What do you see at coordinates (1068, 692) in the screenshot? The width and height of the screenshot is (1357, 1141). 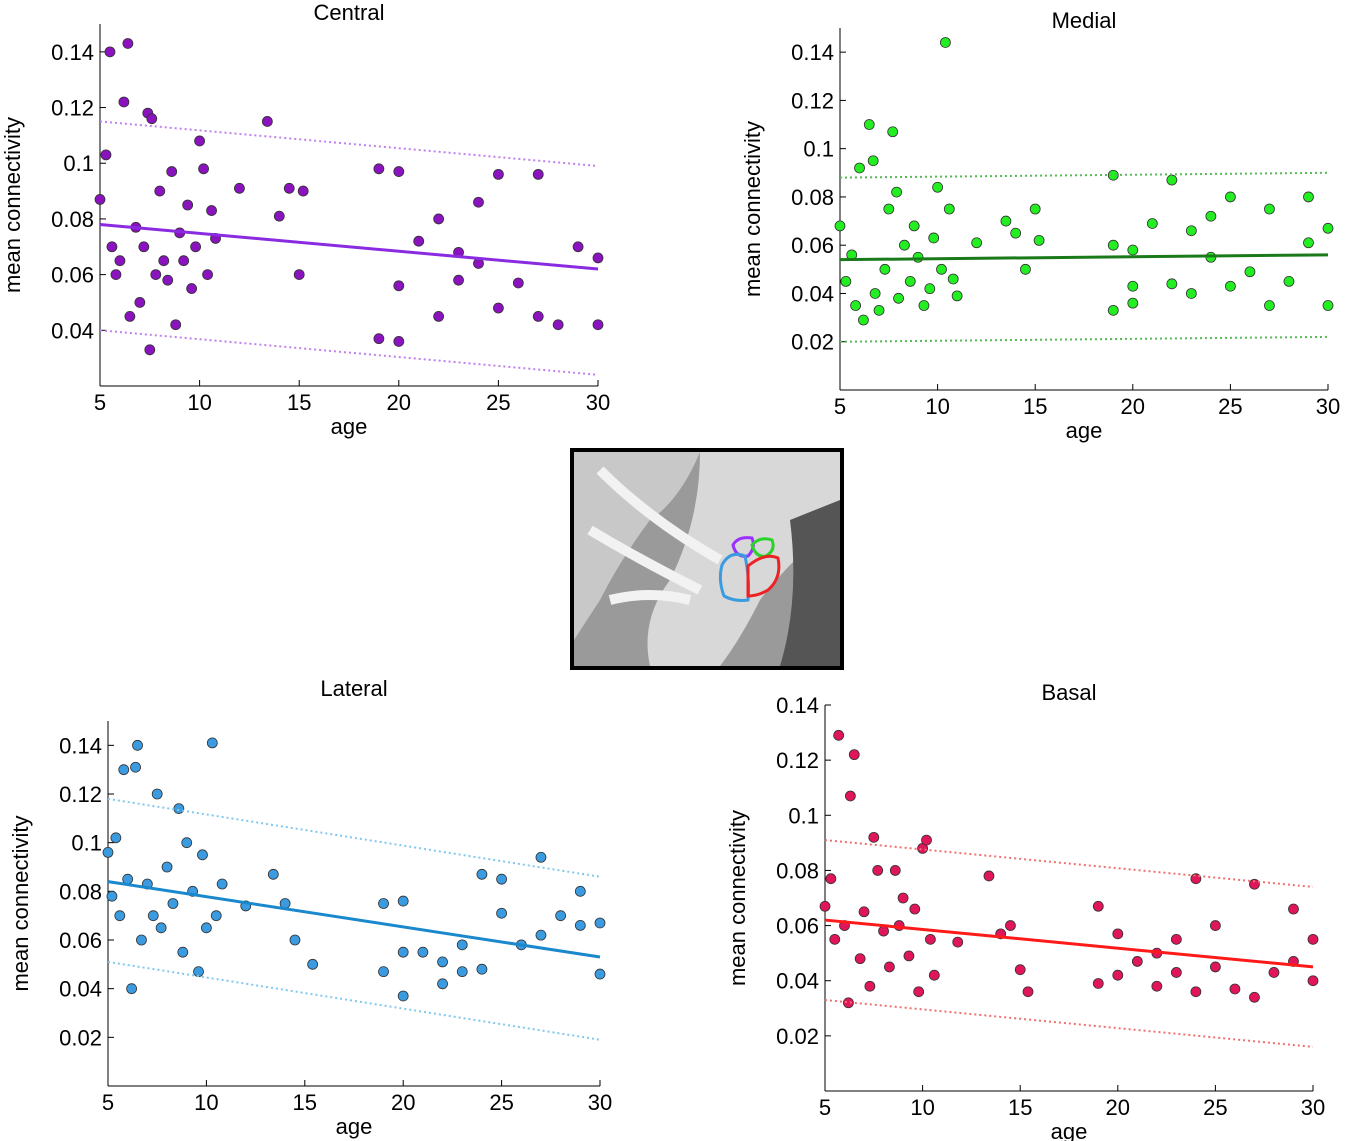 I see `chart-title: Basal` at bounding box center [1068, 692].